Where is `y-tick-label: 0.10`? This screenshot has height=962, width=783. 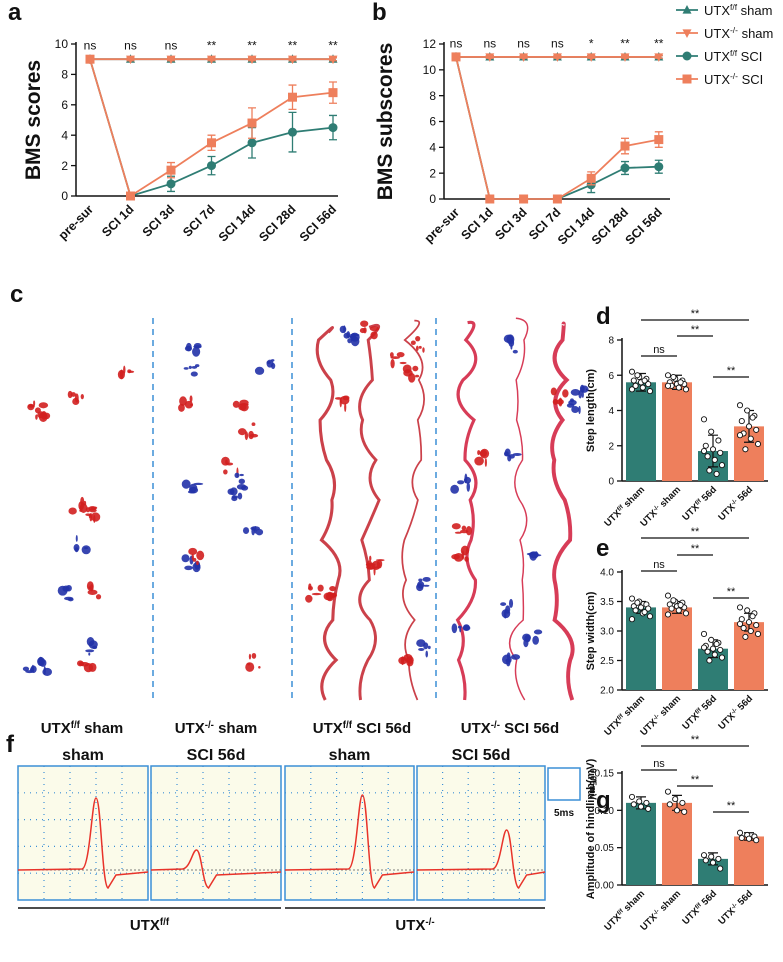 y-tick-label: 0.10 is located at coordinates (605, 811).